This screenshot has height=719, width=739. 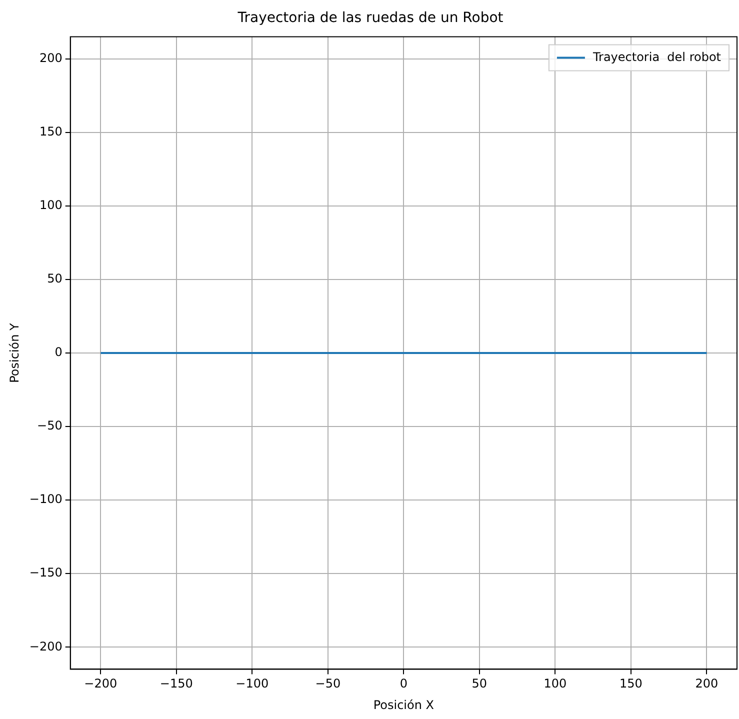 I want to click on y-tick-label: 50, so click(x=54, y=279).